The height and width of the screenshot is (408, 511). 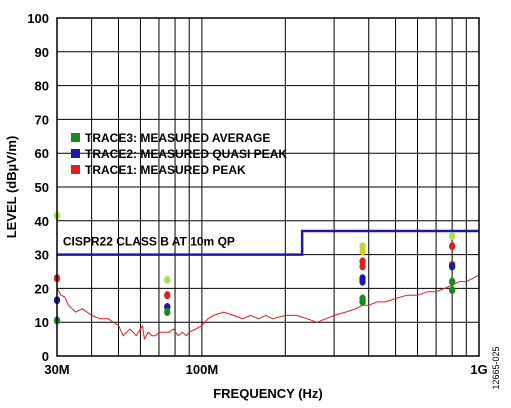 I want to click on legend-label: TRACE1: MEASURED PEAK, so click(x=165, y=170).